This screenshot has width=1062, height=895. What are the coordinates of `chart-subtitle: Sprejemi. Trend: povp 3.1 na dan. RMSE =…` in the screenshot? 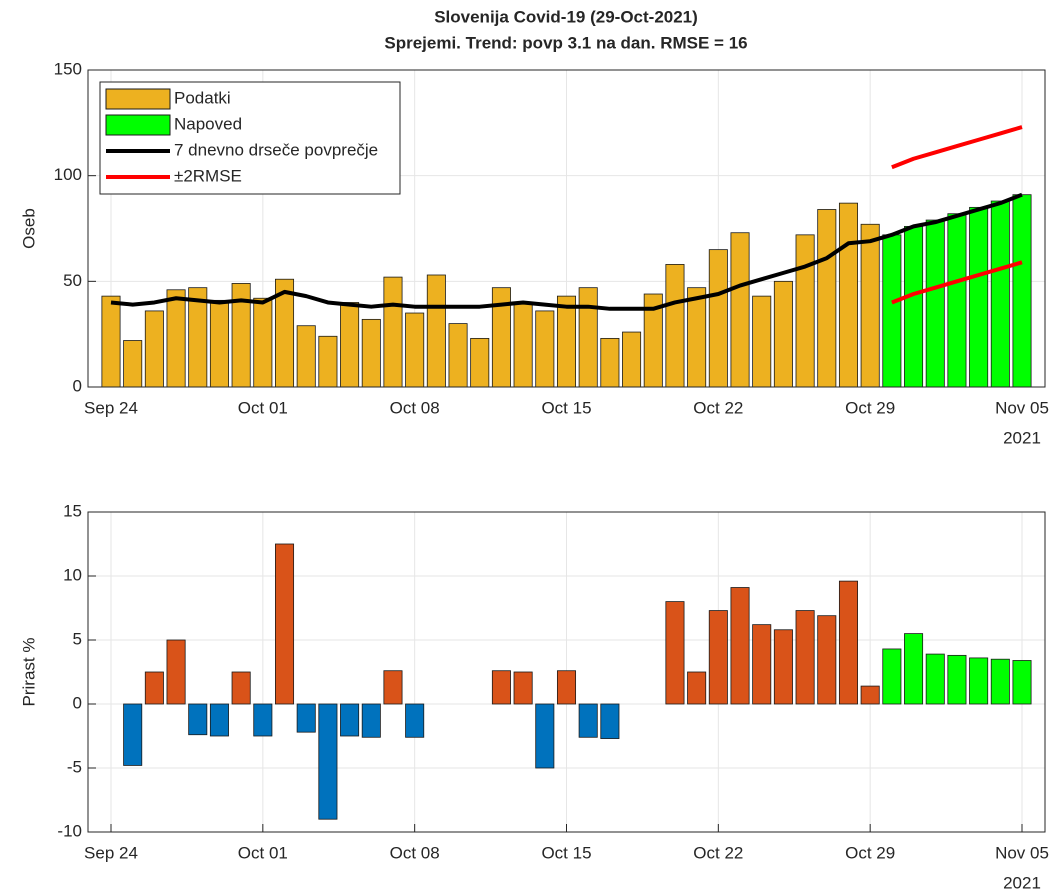 It's located at (565, 42).